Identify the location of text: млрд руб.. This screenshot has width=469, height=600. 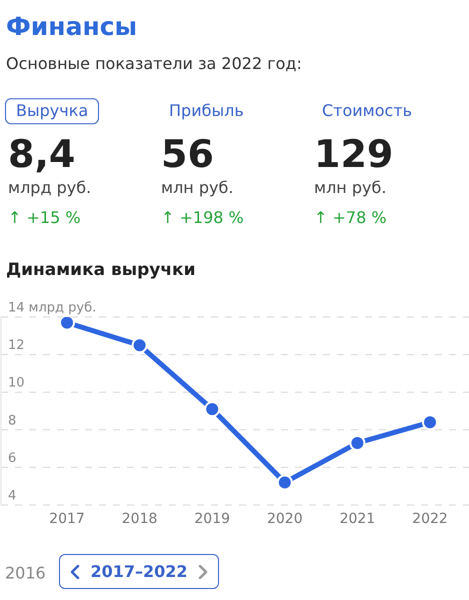
(49, 188).